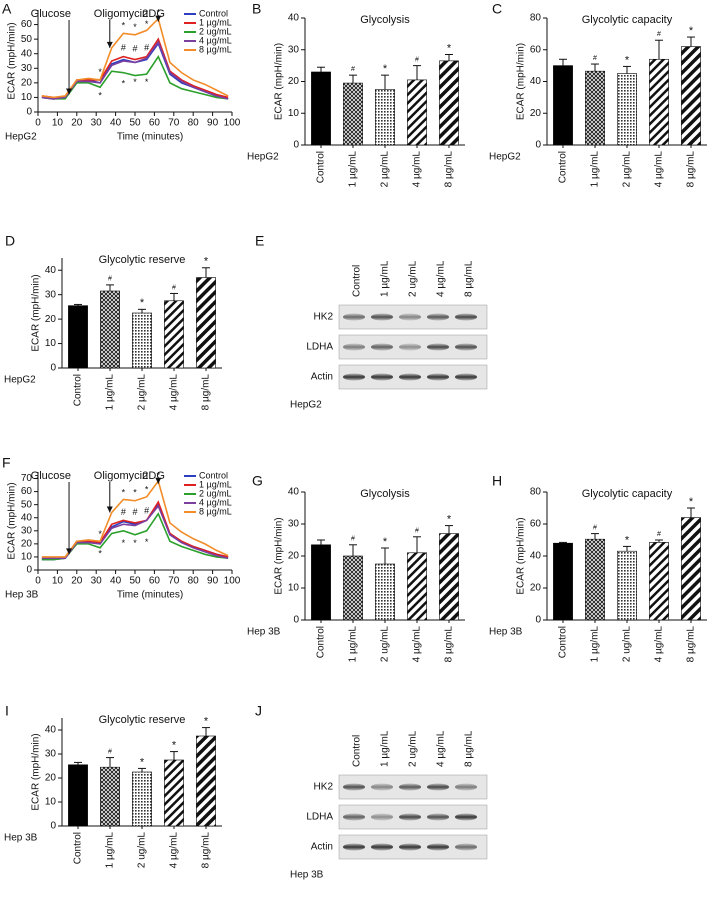 The width and height of the screenshot is (717, 908). Describe the element at coordinates (153, 476) in the screenshot. I see `event-label: 2DG` at that location.